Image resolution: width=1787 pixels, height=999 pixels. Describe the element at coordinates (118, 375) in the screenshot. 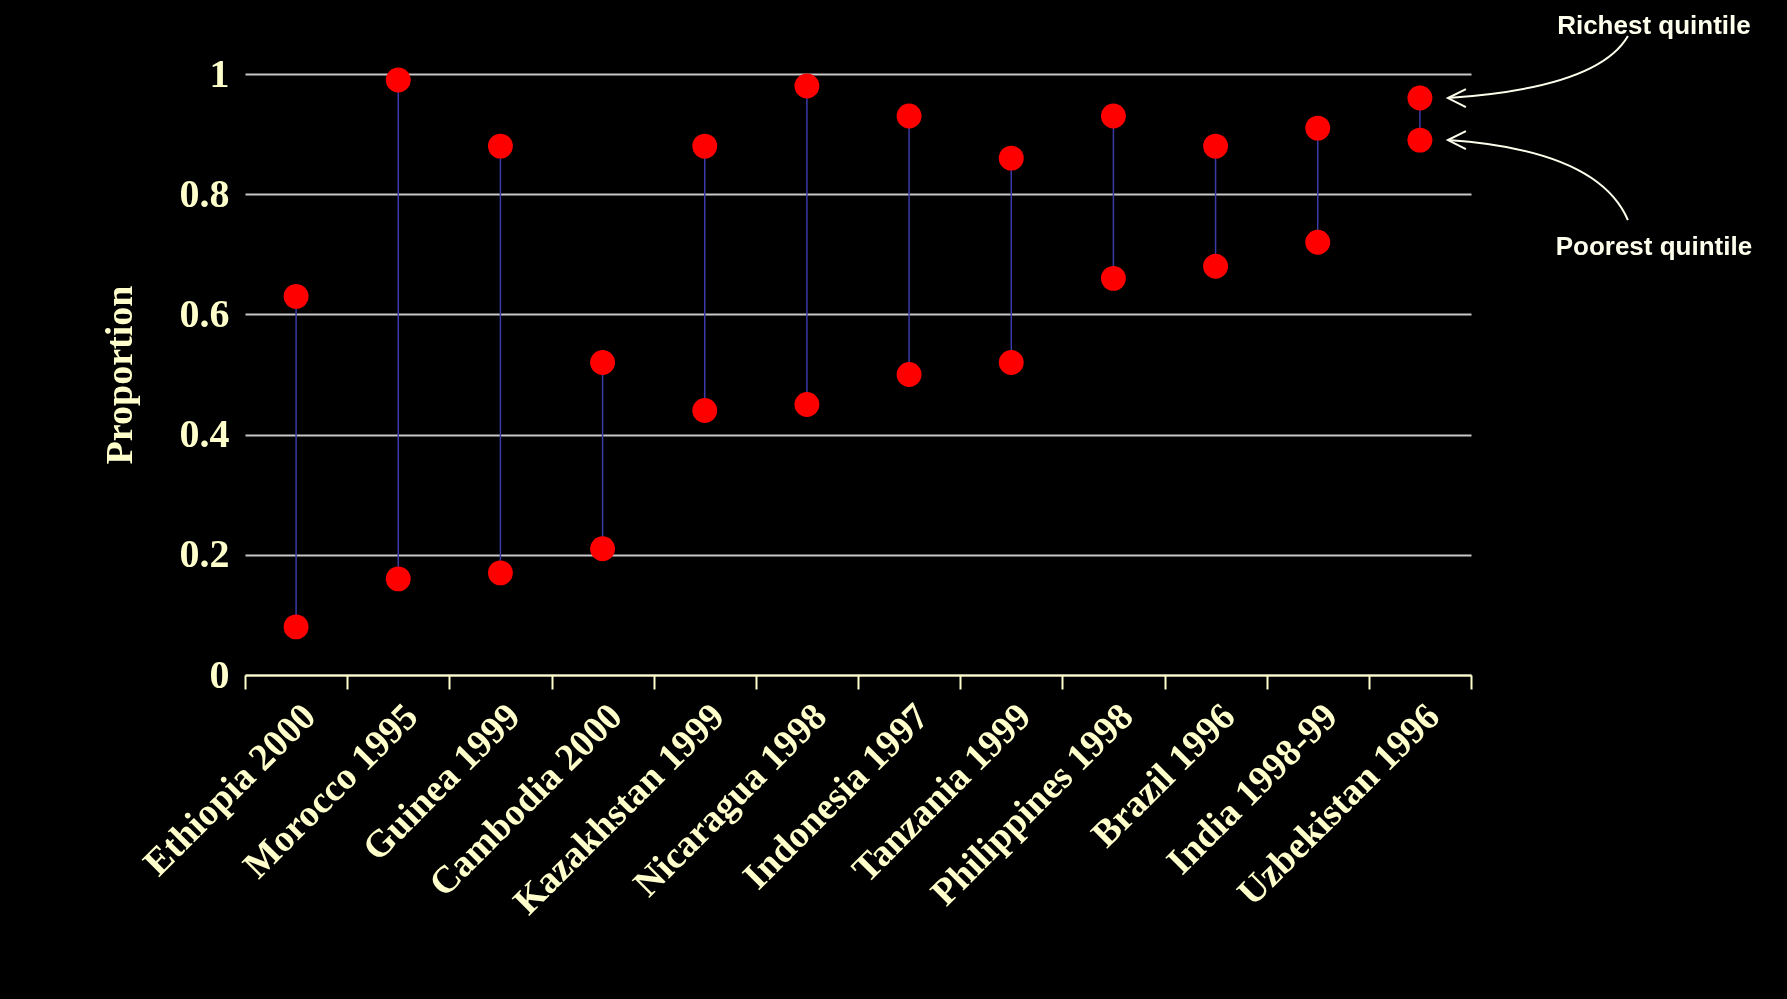

I see `y-axis-title: Proportion` at that location.